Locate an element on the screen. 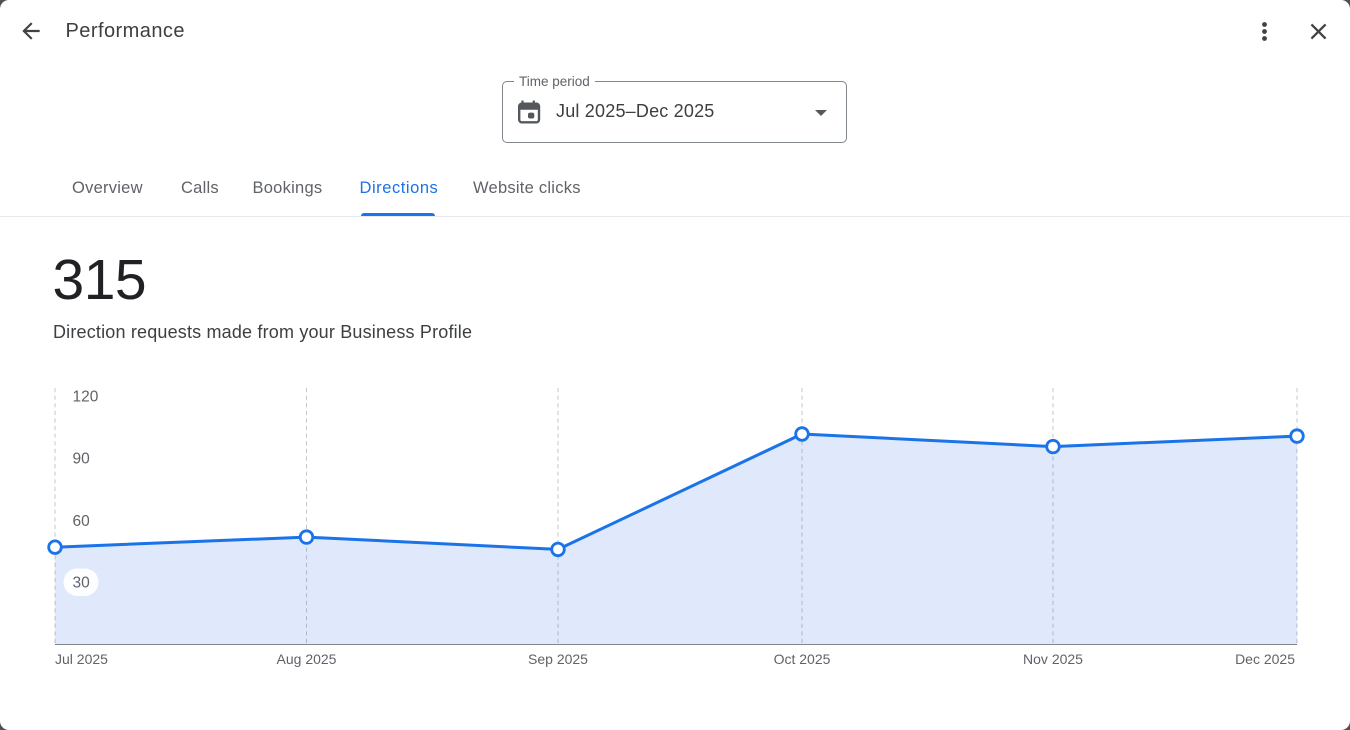 The width and height of the screenshot is (1350, 730). svg-text: 120 is located at coordinates (86, 397).